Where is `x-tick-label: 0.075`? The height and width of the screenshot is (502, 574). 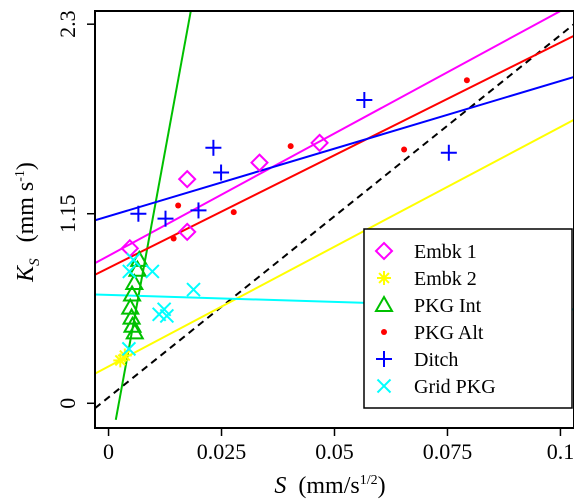
x-tick-label: 0.075 is located at coordinates (448, 451).